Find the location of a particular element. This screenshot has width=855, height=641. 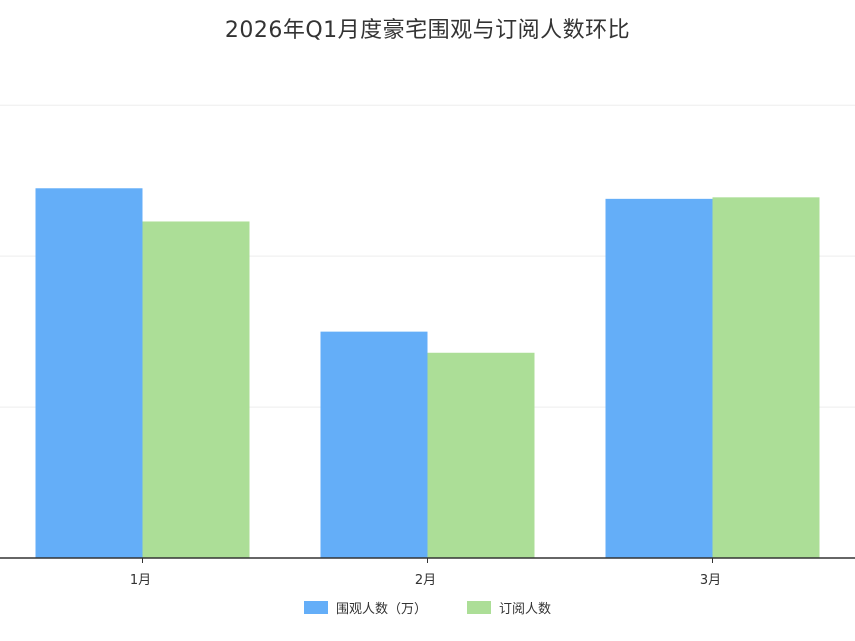

chart-title: 2026年Q1月度豪宅围观与订阅人数环比 is located at coordinates (427, 30).